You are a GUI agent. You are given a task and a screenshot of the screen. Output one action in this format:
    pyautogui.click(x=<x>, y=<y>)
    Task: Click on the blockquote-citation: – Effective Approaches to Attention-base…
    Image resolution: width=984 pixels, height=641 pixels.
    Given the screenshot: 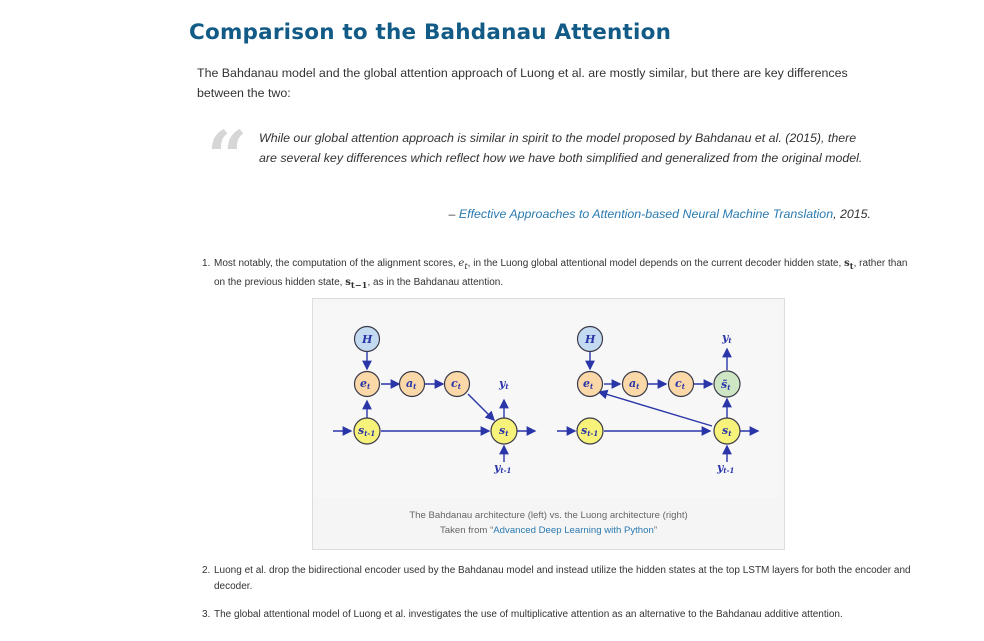 What is the action you would take?
    pyautogui.click(x=660, y=214)
    